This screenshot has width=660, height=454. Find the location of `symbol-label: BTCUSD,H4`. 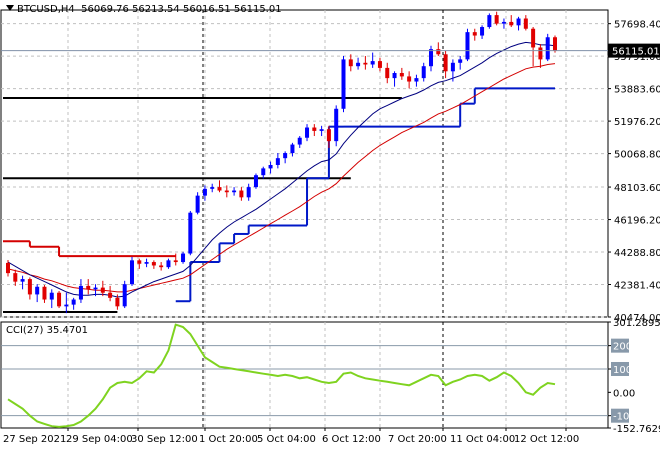

symbol-label: BTCUSD,H4 is located at coordinates (46, 9).